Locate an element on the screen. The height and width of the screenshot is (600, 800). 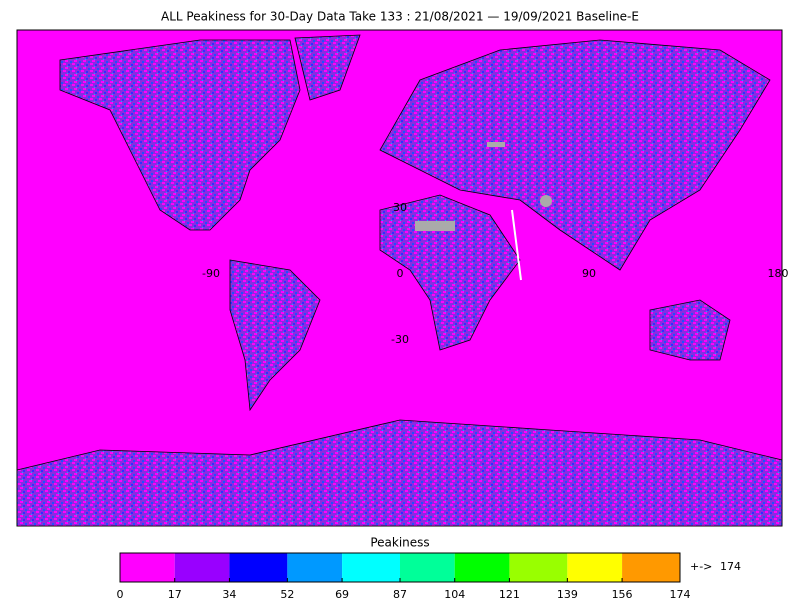
lon-label: -90 is located at coordinates (211, 273).